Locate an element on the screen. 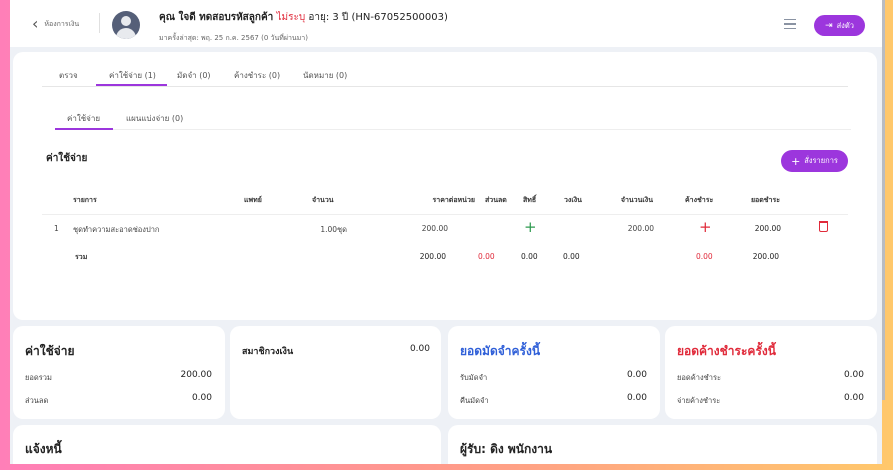 The height and width of the screenshot is (470, 893). plus-icon: + is located at coordinates (796, 161).